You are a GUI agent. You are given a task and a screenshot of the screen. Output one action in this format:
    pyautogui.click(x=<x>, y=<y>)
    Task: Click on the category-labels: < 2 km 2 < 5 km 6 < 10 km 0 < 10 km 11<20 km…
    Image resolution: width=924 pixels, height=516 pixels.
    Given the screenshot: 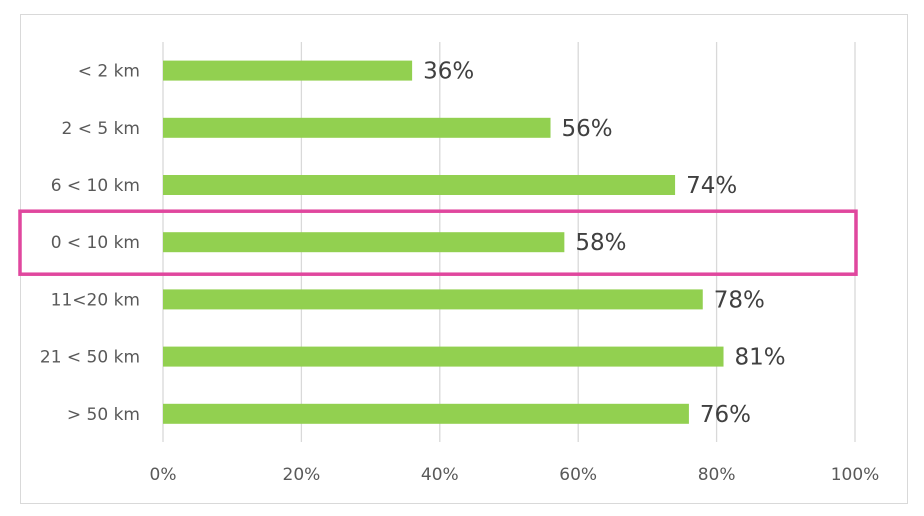 What is the action you would take?
    pyautogui.click(x=90, y=243)
    